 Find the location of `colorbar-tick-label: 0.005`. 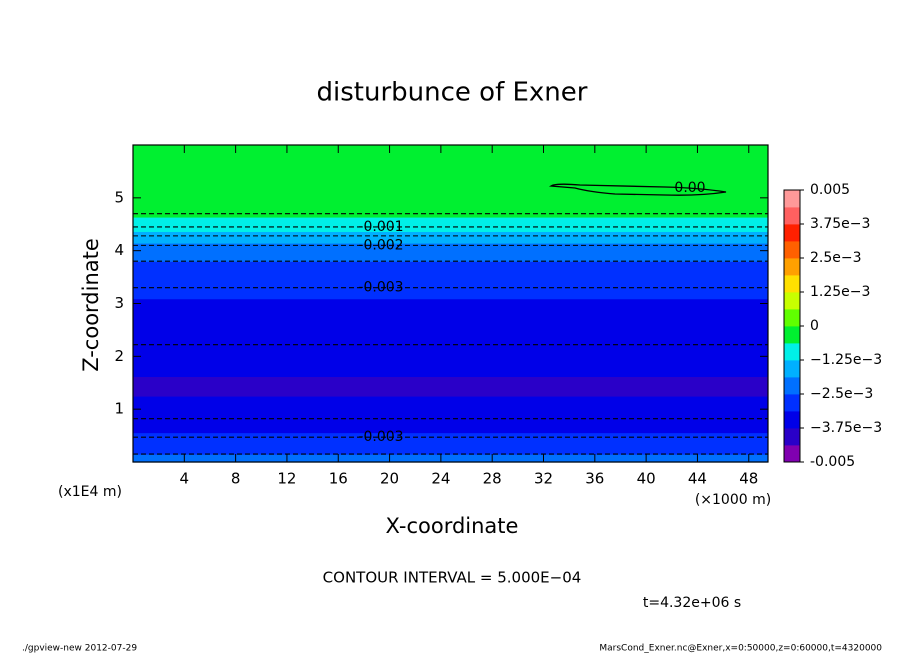

colorbar-tick-label: 0.005 is located at coordinates (830, 190).